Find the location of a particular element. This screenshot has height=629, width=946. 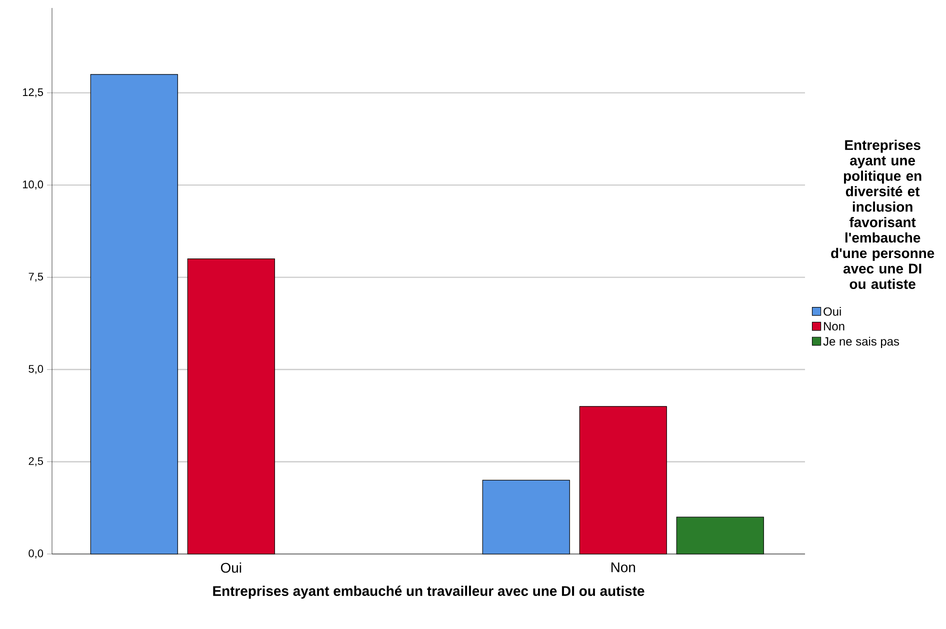

y-tick-label: 7,5 is located at coordinates (36, 277).